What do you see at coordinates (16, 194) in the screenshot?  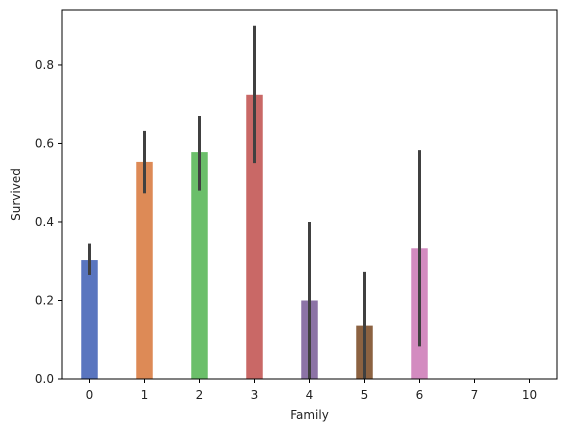 I see `y-axis-label: Survived` at bounding box center [16, 194].